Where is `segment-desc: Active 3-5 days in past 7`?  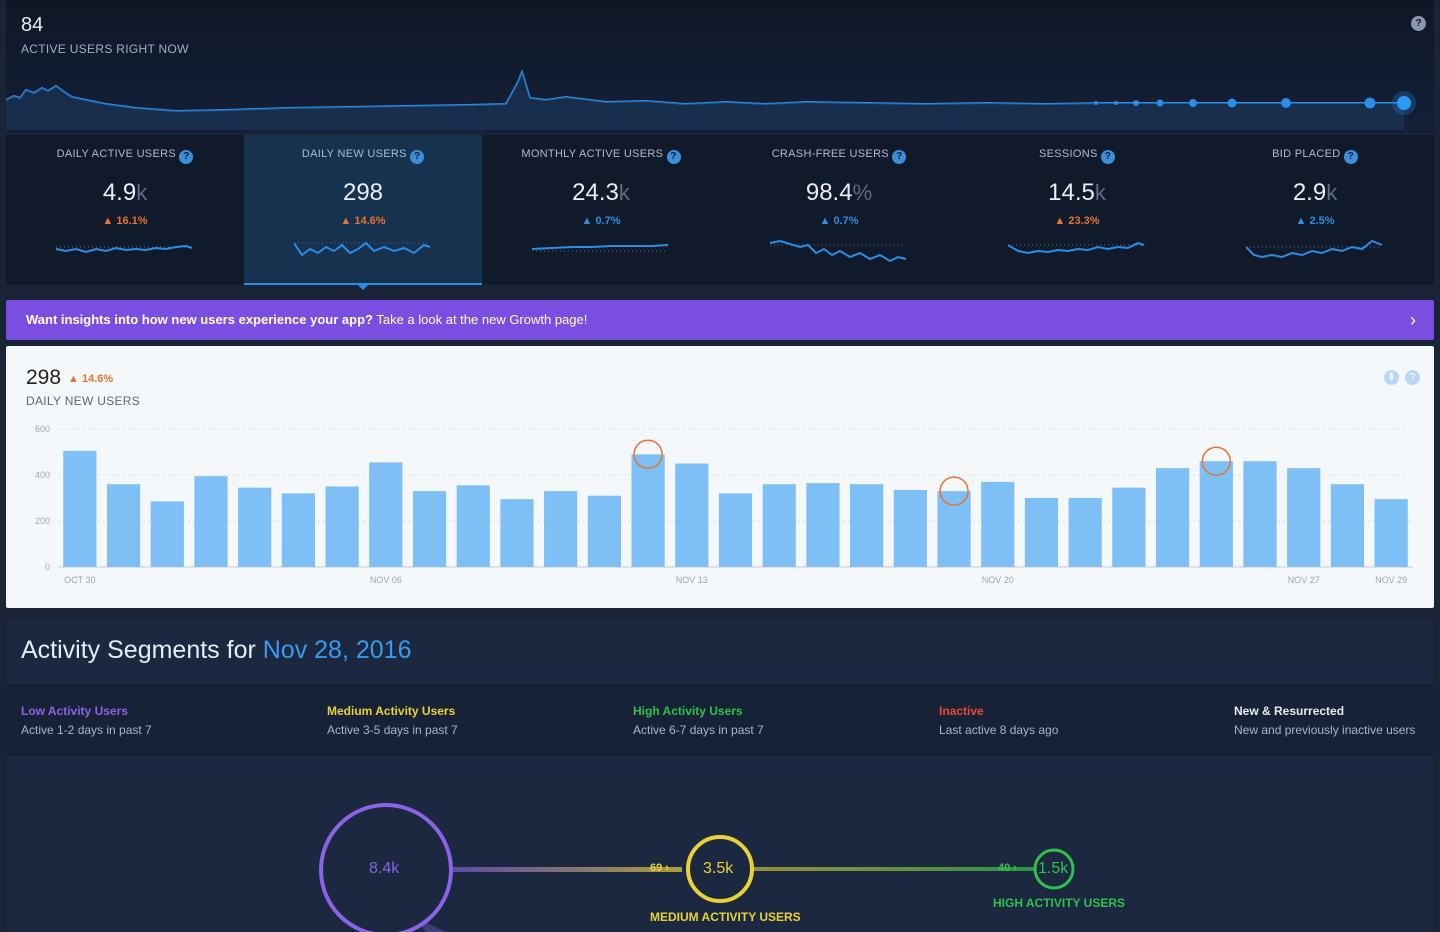
segment-desc: Active 3-5 days in past 7 is located at coordinates (392, 730).